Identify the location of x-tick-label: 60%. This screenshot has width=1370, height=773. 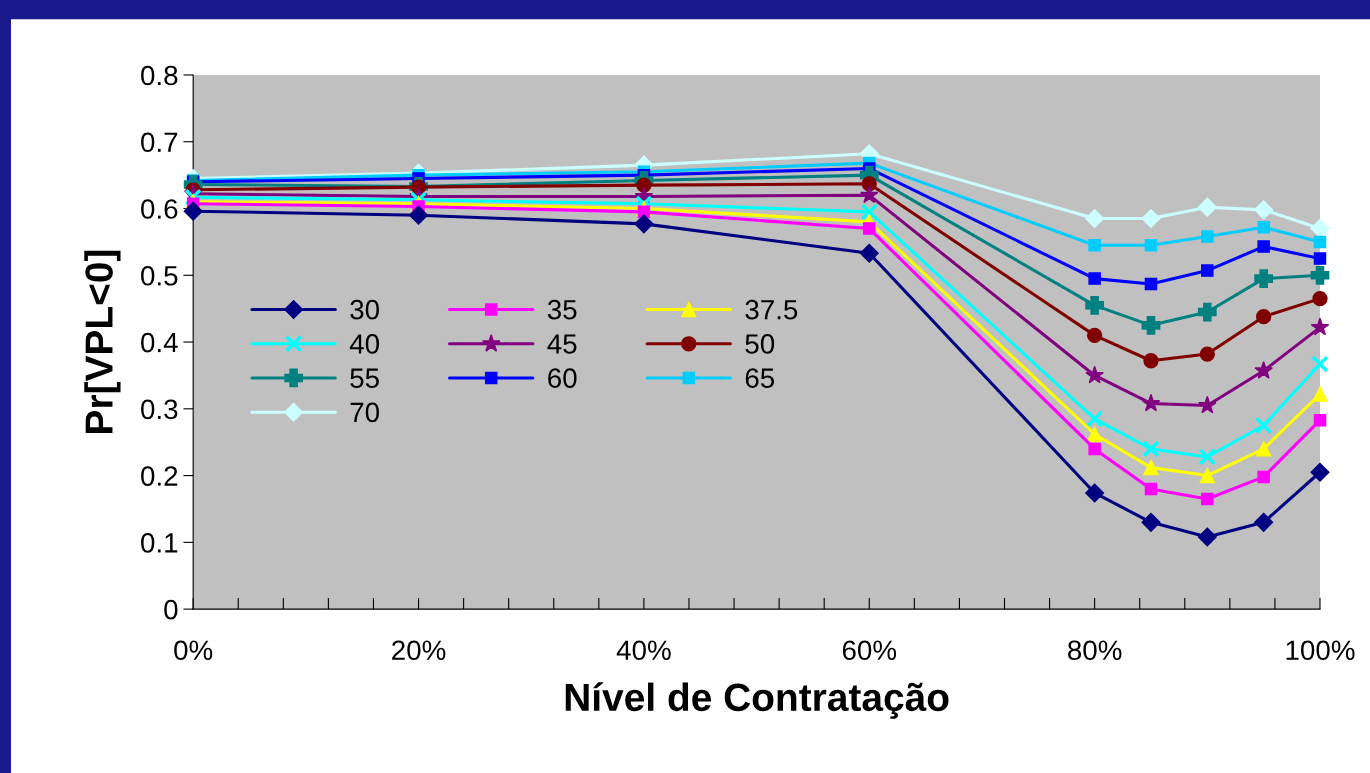
(869, 650).